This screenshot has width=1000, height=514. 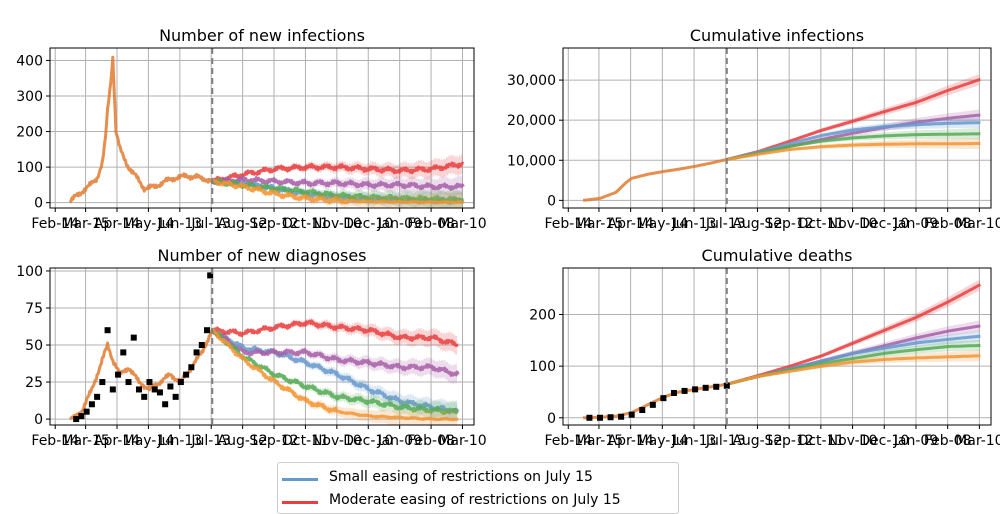 What do you see at coordinates (335, 336) in the screenshot?
I see `series-band-moderate` at bounding box center [335, 336].